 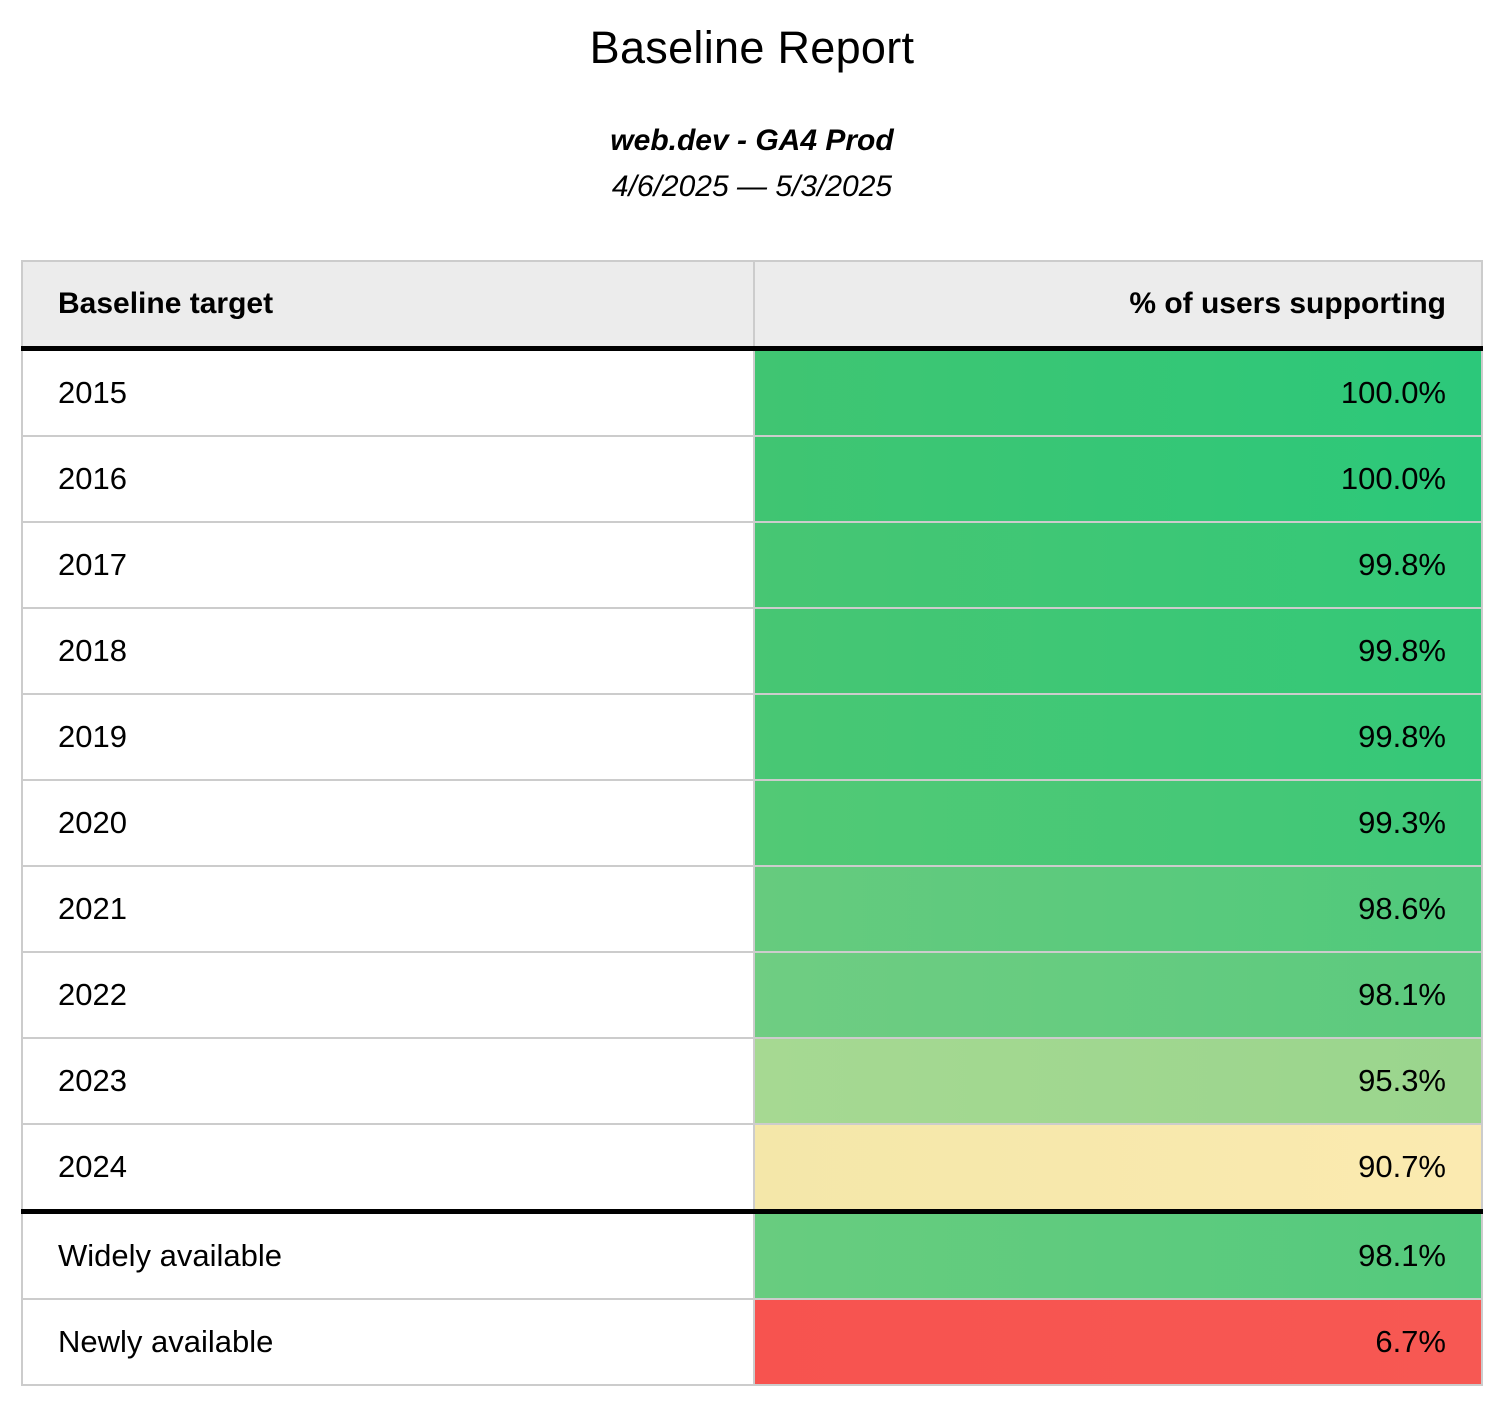 What do you see at coordinates (1118, 1081) in the screenshot?
I see `value-cell: 95.3%` at bounding box center [1118, 1081].